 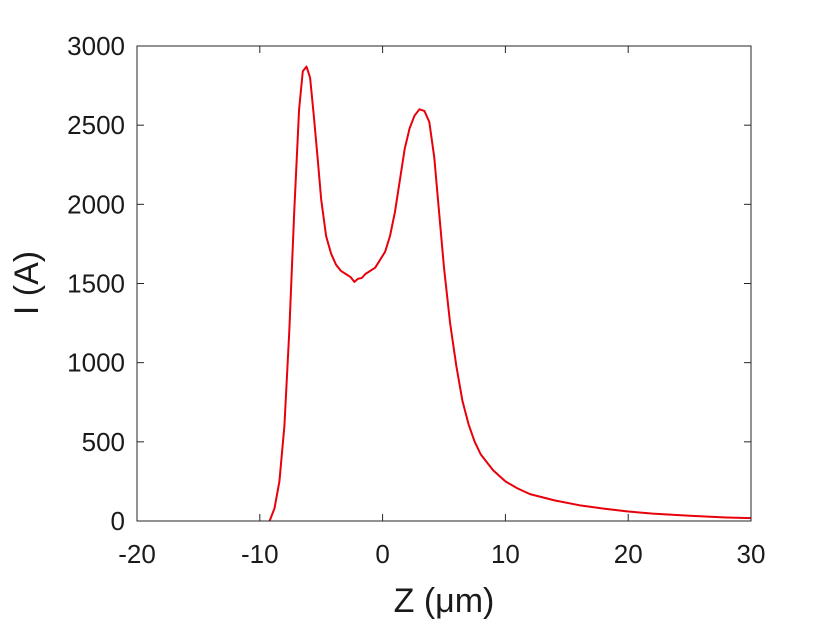 I want to click on y-tick-label: 3000, so click(x=96, y=46).